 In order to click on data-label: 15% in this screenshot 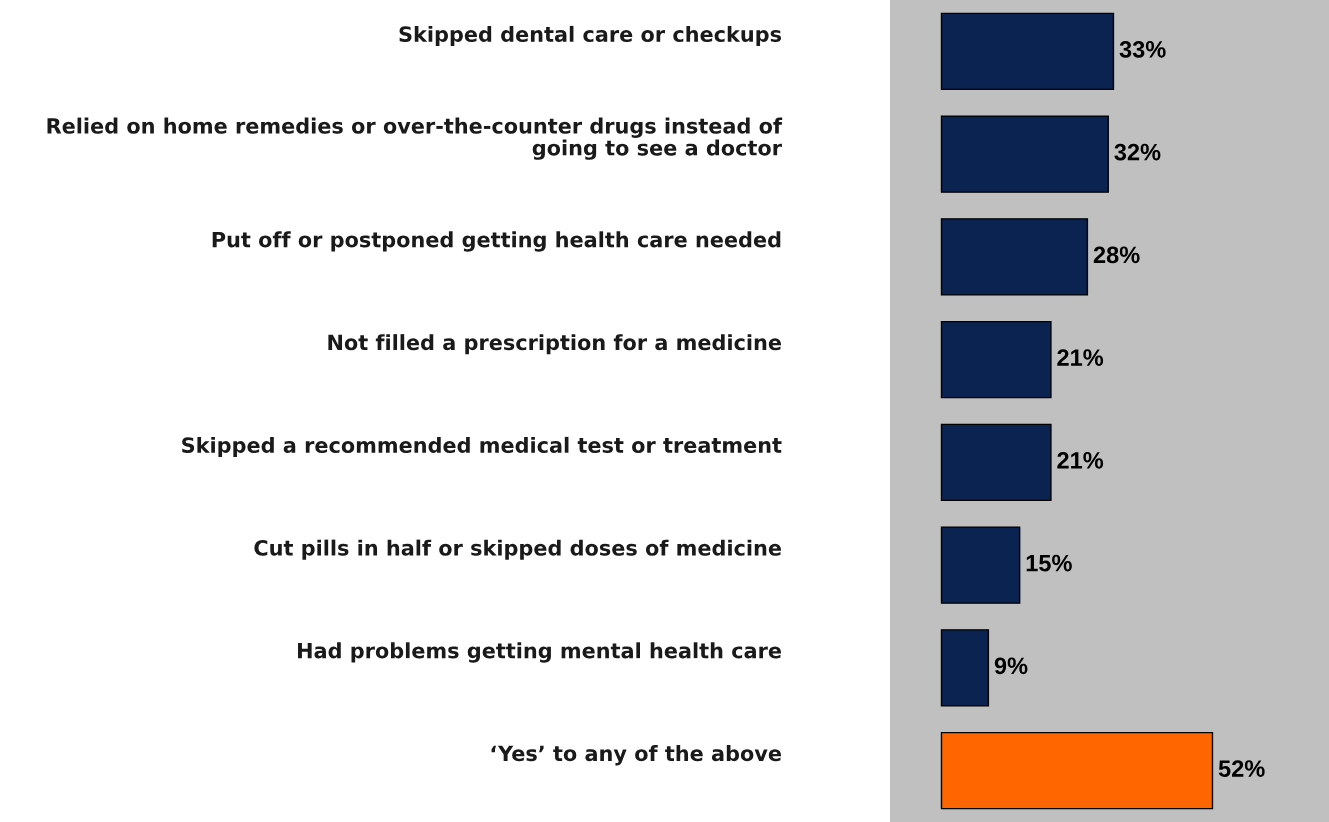, I will do `click(1049, 563)`.